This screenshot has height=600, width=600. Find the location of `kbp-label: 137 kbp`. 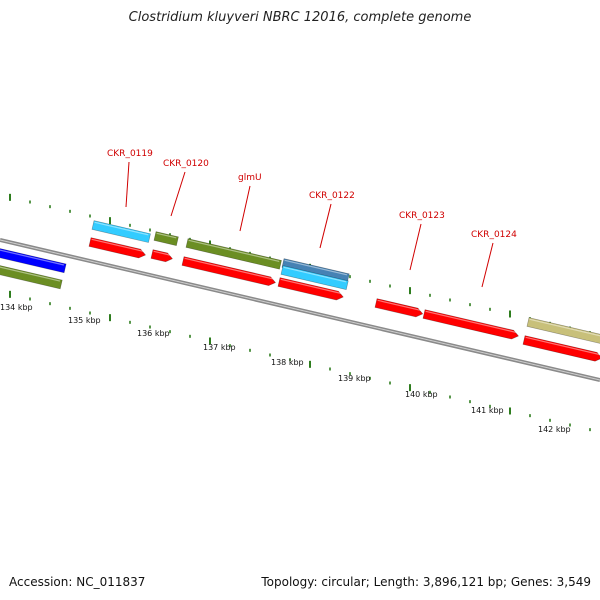

kbp-label: 137 kbp is located at coordinates (219, 347).